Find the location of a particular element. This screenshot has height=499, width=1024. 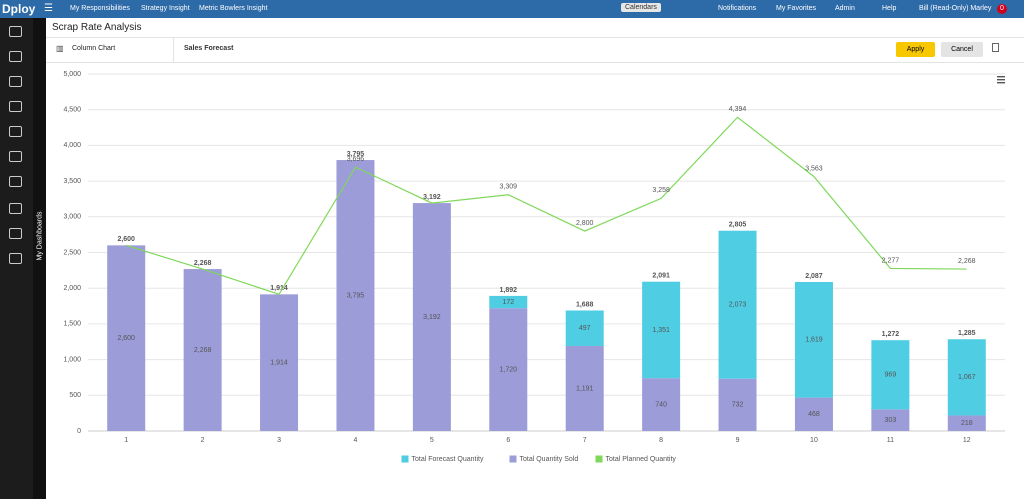

value-label: 2,268 is located at coordinates (203, 350).